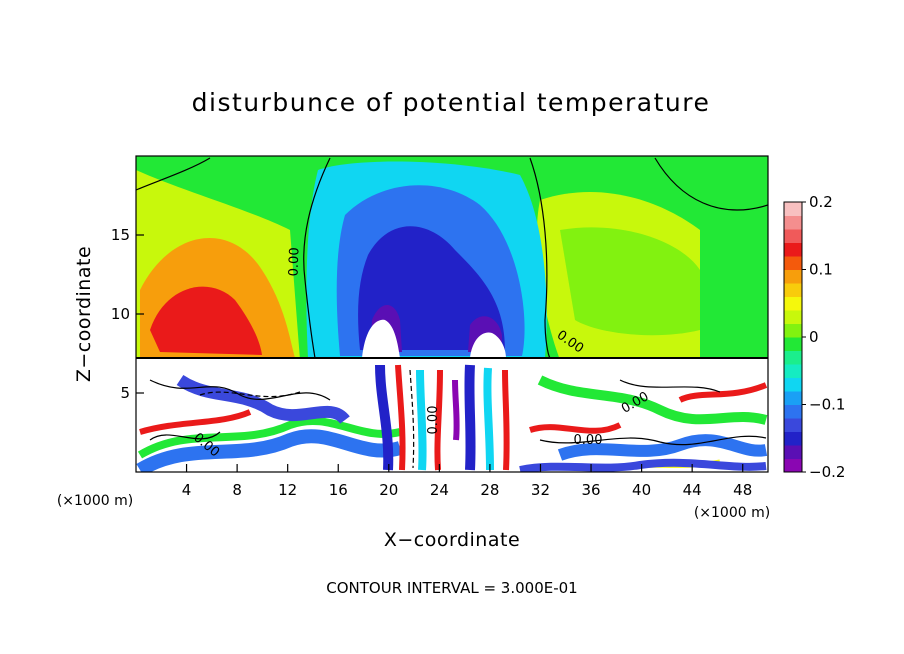  I want to click on colorbar-tick-label: 0, so click(814, 337).